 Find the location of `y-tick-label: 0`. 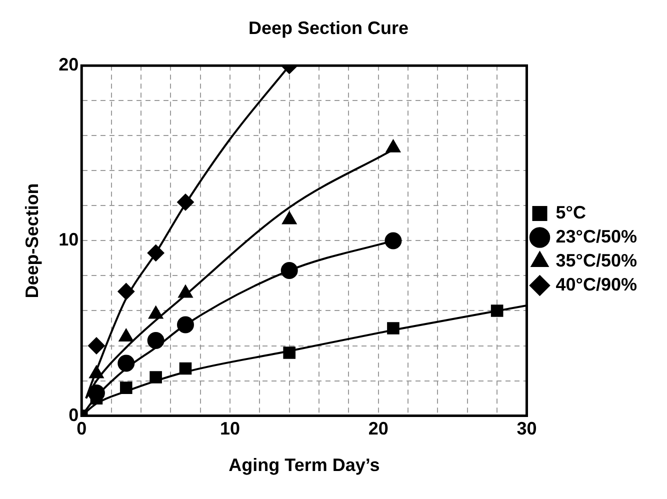

y-tick-label: 0 is located at coordinates (73, 414).